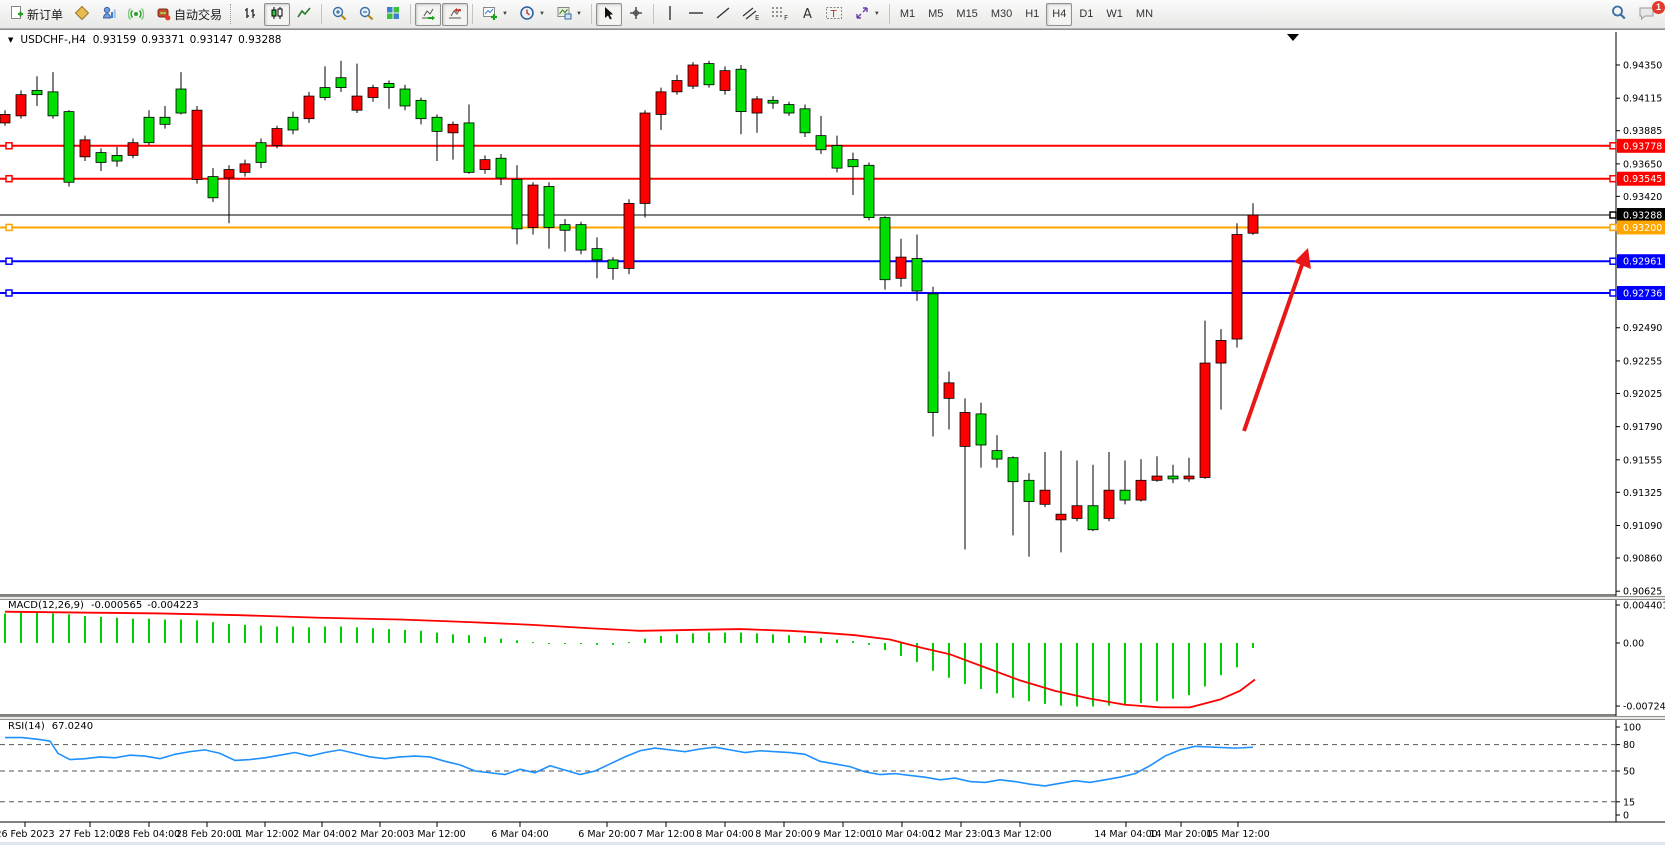 The height and width of the screenshot is (845, 1665). Describe the element at coordinates (1633, 644) in the screenshot. I see `svg-text: 0.00` at that location.